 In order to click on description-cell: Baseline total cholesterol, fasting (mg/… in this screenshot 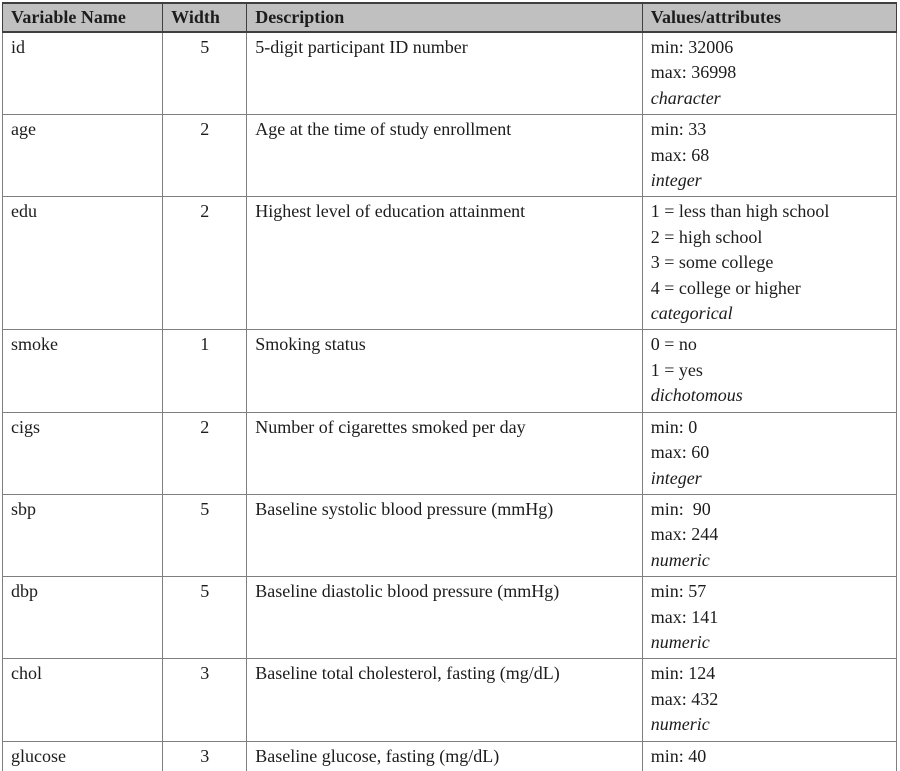, I will do `click(444, 700)`.